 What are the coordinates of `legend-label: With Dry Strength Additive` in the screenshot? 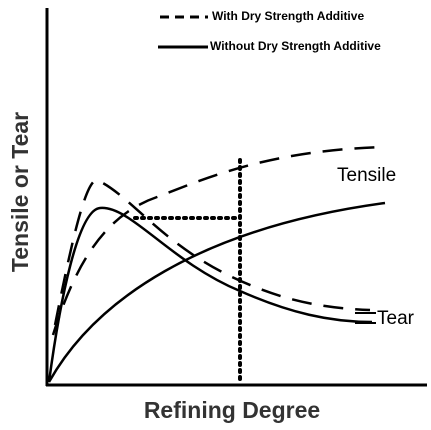 It's located at (288, 16).